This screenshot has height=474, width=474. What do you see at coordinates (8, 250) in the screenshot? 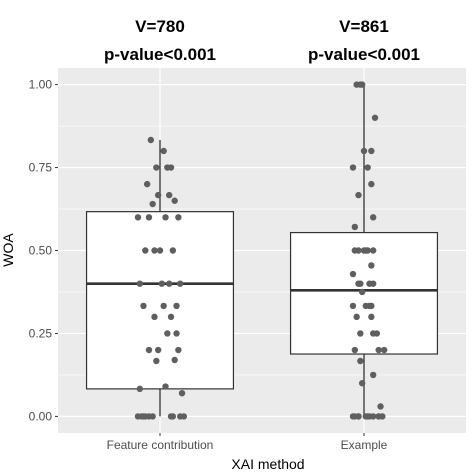
I see `y-axis-label: WOA` at bounding box center [8, 250].